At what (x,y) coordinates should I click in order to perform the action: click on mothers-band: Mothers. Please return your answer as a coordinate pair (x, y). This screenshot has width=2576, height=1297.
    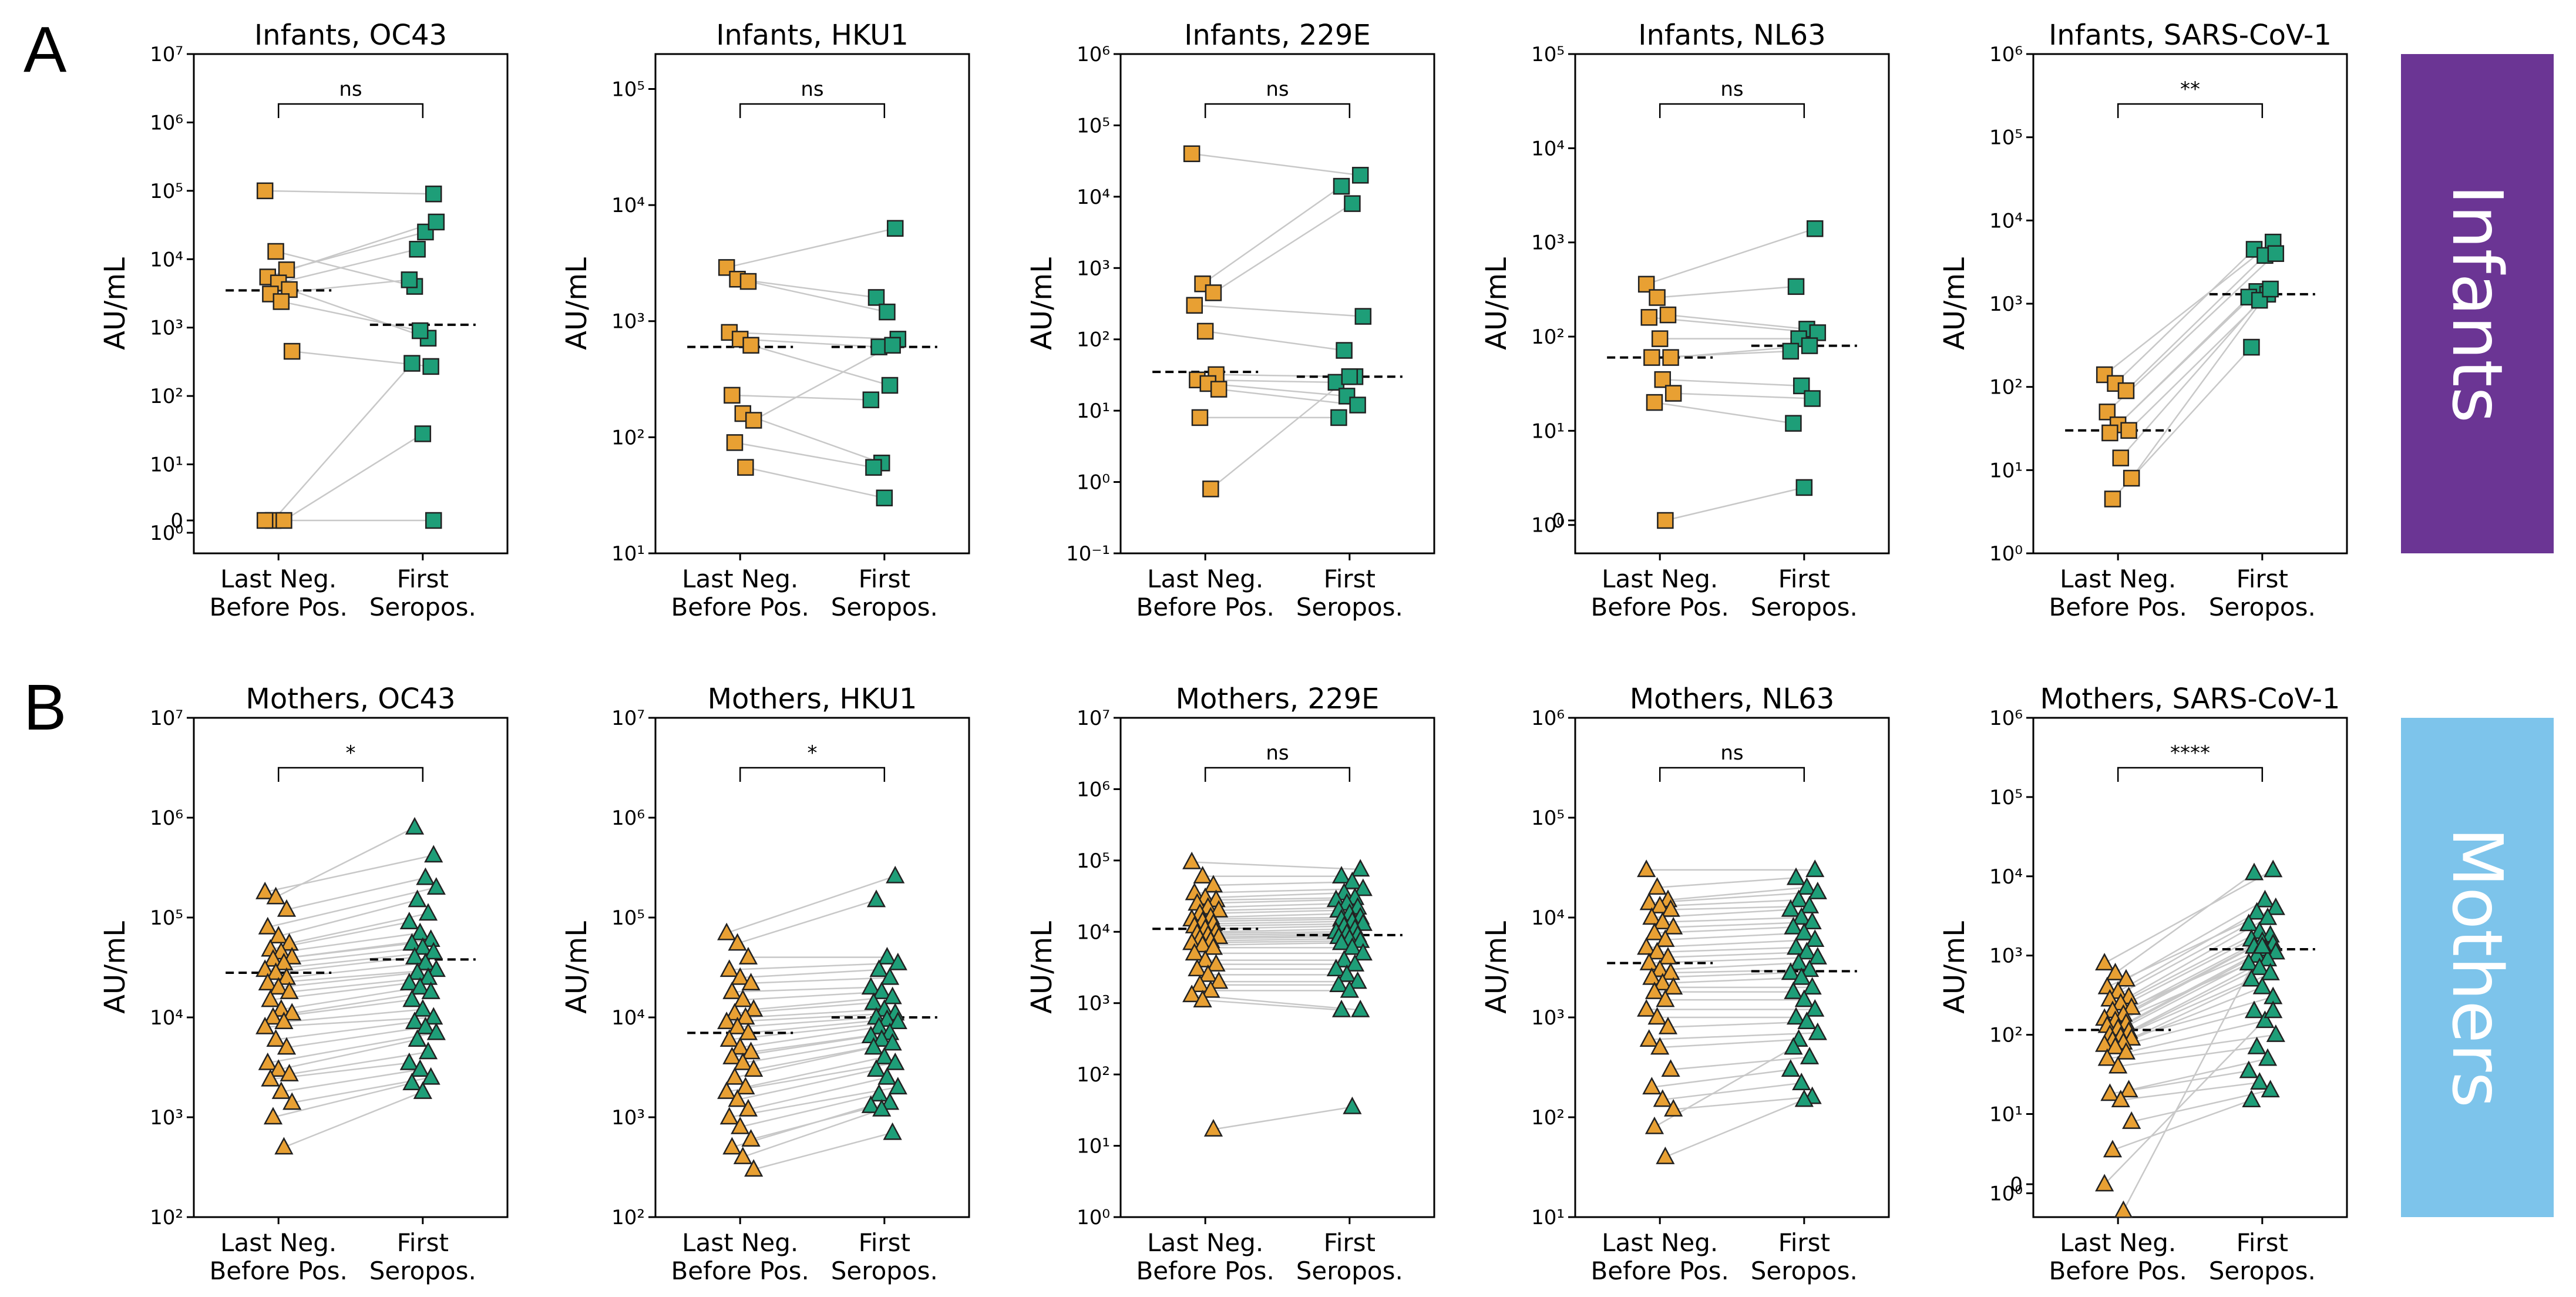
    Looking at the image, I should click on (2477, 968).